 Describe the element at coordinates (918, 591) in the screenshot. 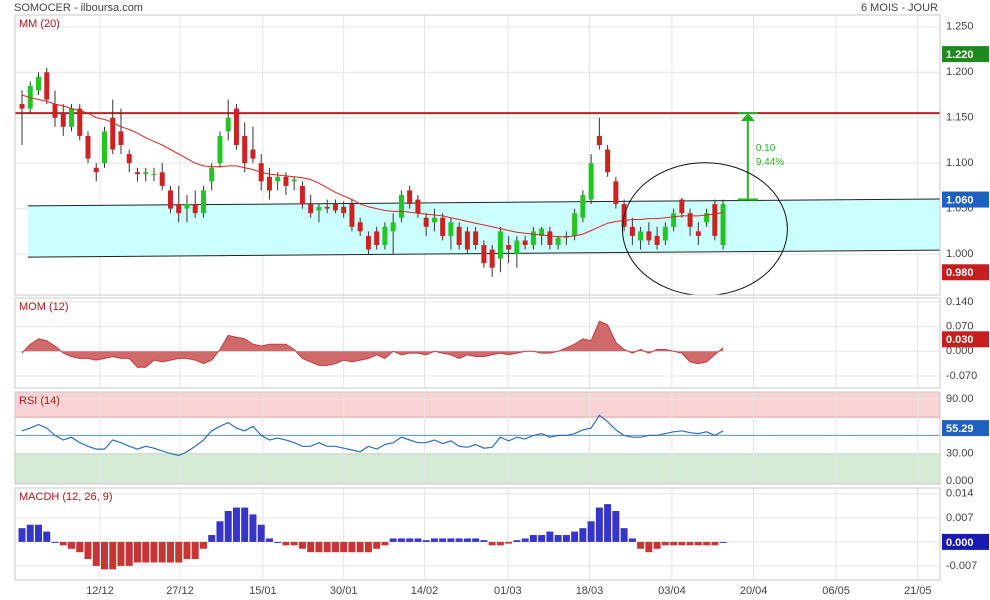

I see `x-tick-label: 21/05` at that location.